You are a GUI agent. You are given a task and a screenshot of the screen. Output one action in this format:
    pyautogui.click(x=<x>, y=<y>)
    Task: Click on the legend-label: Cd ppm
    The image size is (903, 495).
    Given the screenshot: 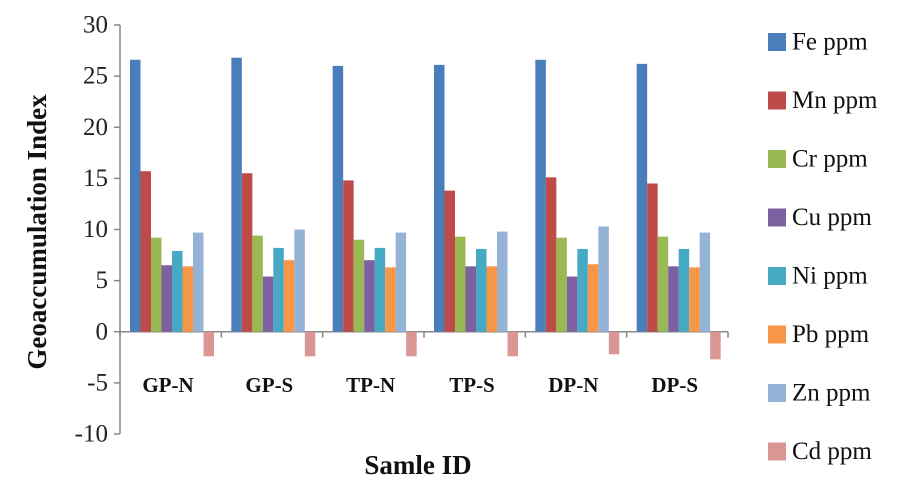 What is the action you would take?
    pyautogui.click(x=832, y=451)
    